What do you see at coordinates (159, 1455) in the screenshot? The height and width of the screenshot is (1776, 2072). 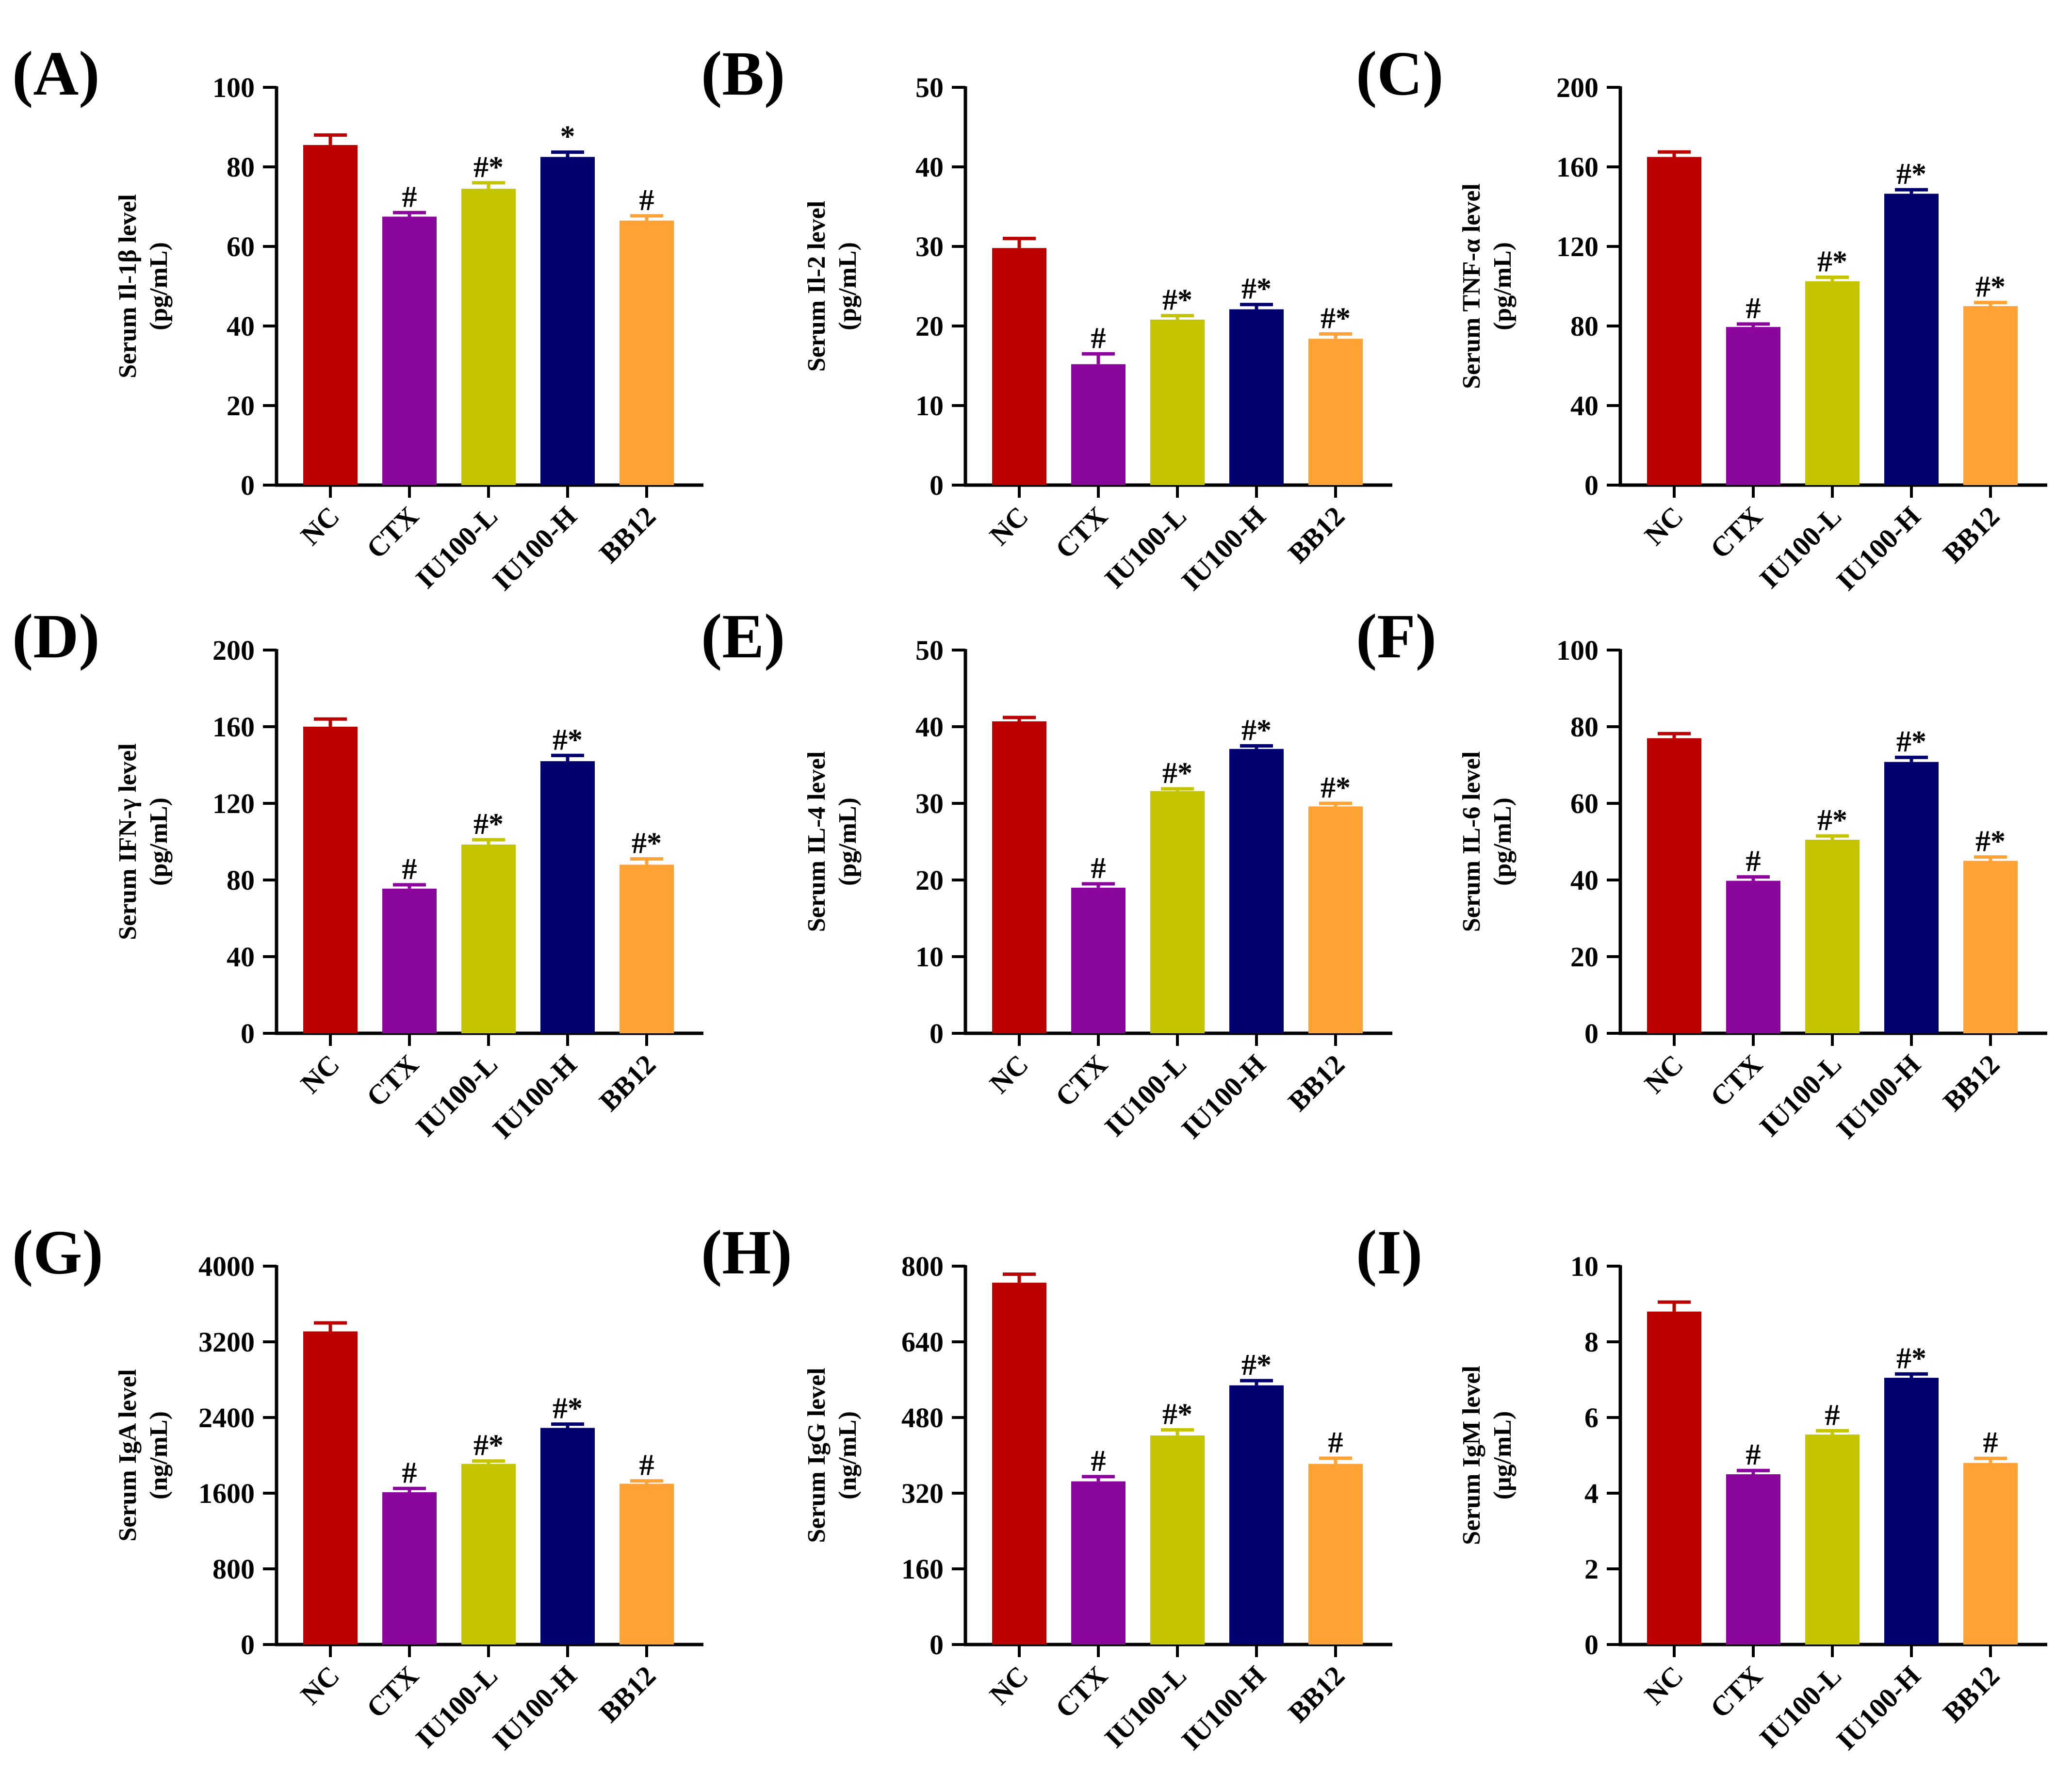 I see `y-axis-unit: (ng/mL)` at bounding box center [159, 1455].